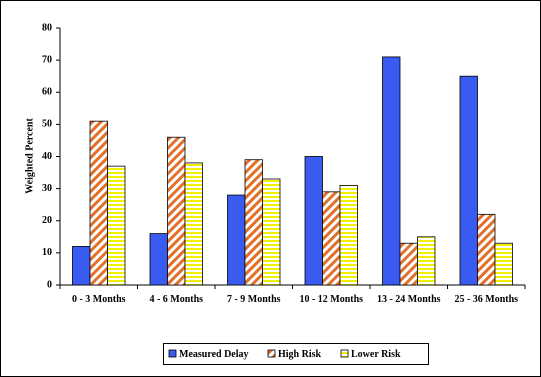  Describe the element at coordinates (253, 299) in the screenshot. I see `x-tick-label: 7 - 9 Months` at that location.